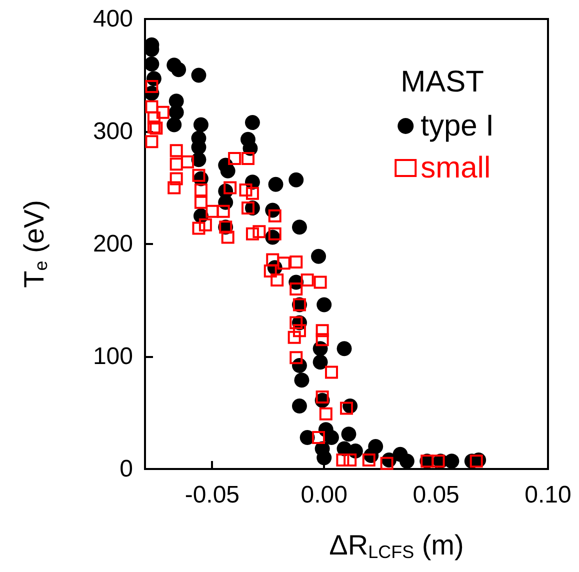 This screenshot has width=579, height=572. Describe the element at coordinates (324, 495) in the screenshot. I see `x-tick-label: 0.00` at that location.